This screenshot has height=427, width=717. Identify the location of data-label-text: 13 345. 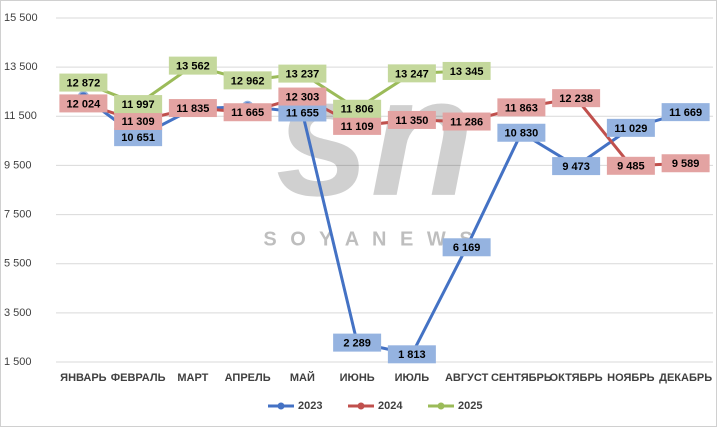
(467, 72).